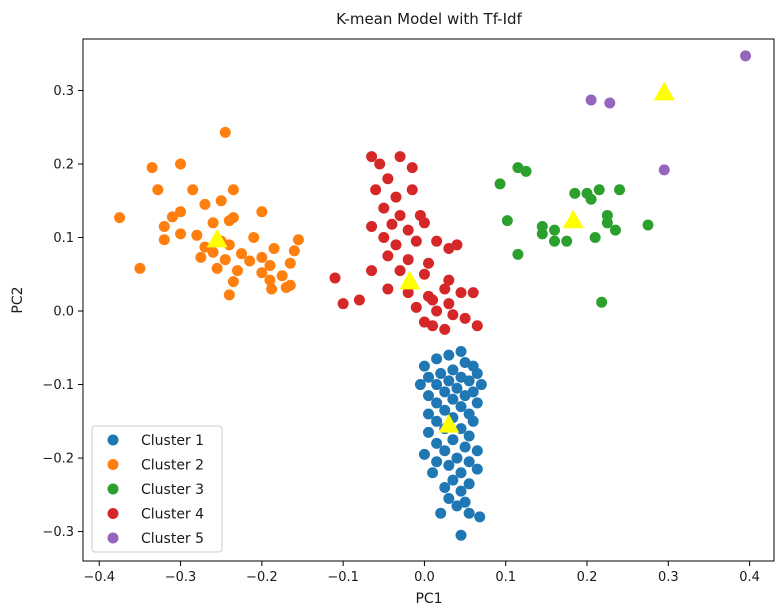 This screenshot has height=614, width=784. Describe the element at coordinates (217, 238) in the screenshot. I see `centroid-marker` at that location.